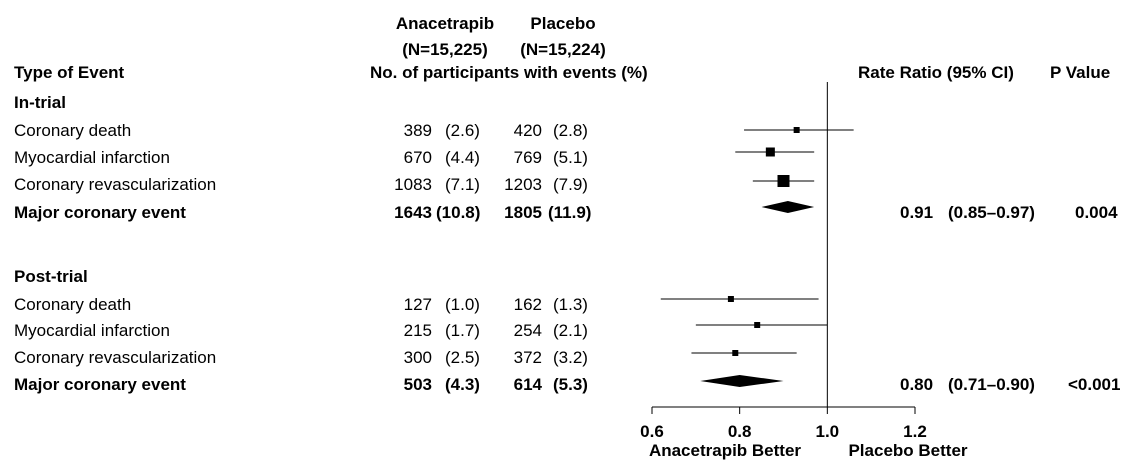  Describe the element at coordinates (40, 102) in the screenshot. I see `section-title: In-trial` at that location.